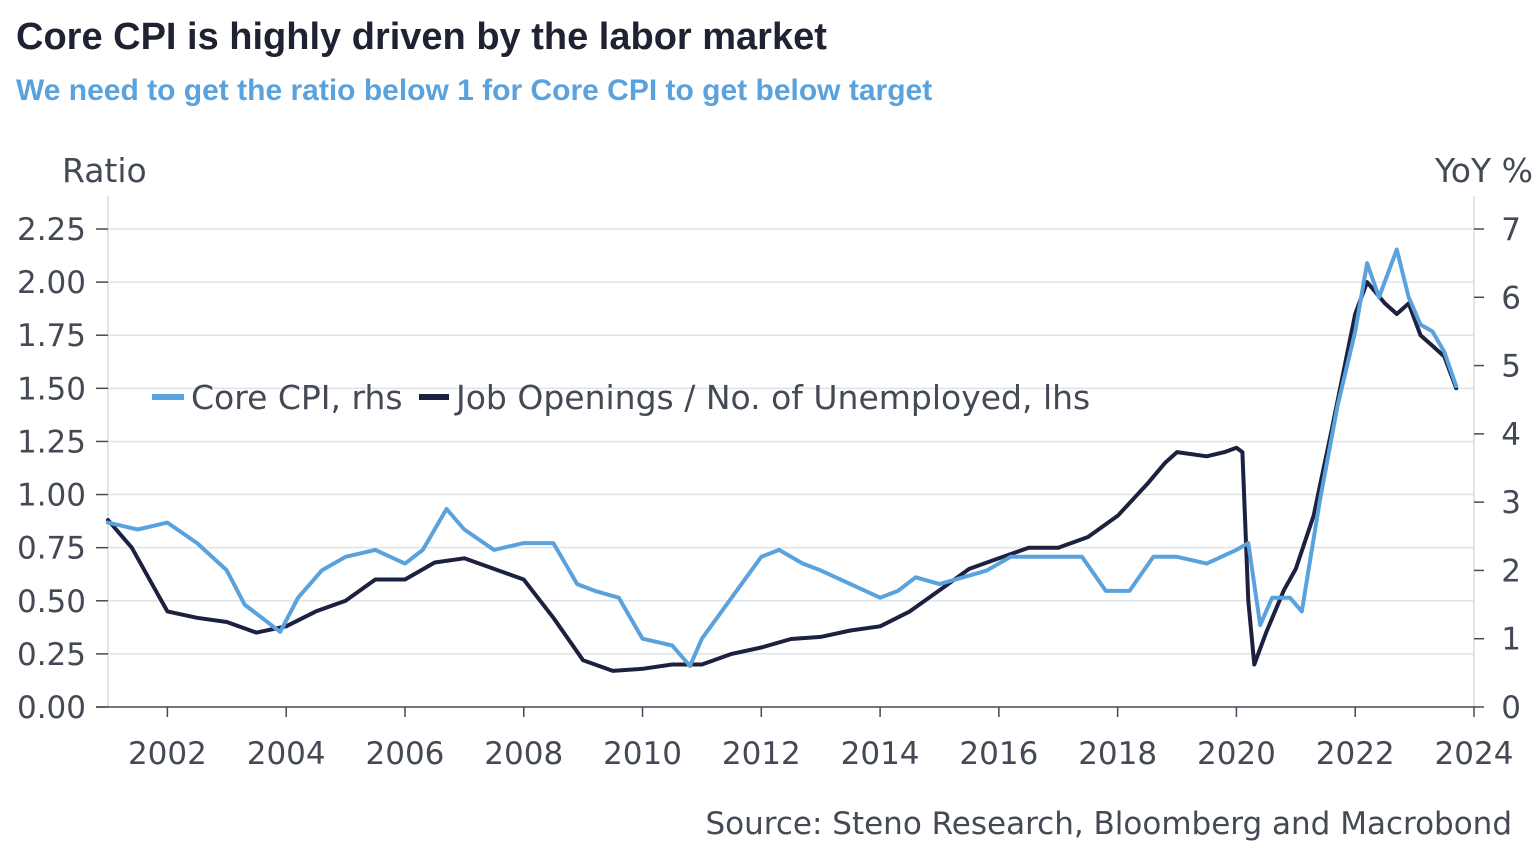  Describe the element at coordinates (998, 754) in the screenshot. I see `x-tick-label-7: 2016` at that location.